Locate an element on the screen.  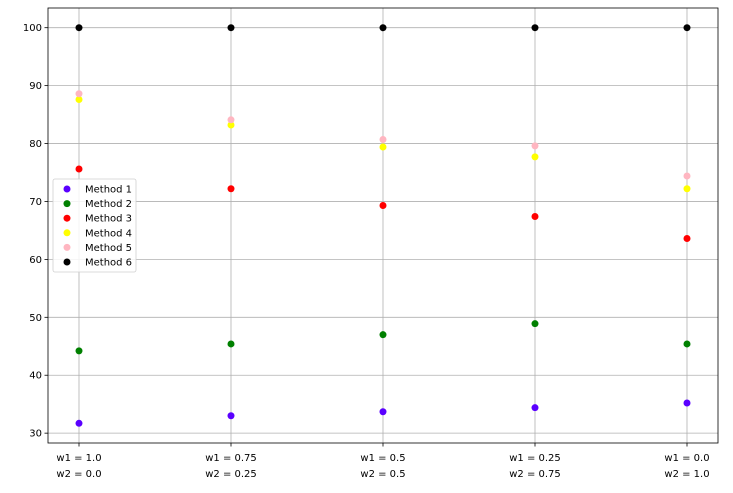
legend-label: Method 2 is located at coordinates (108, 204).